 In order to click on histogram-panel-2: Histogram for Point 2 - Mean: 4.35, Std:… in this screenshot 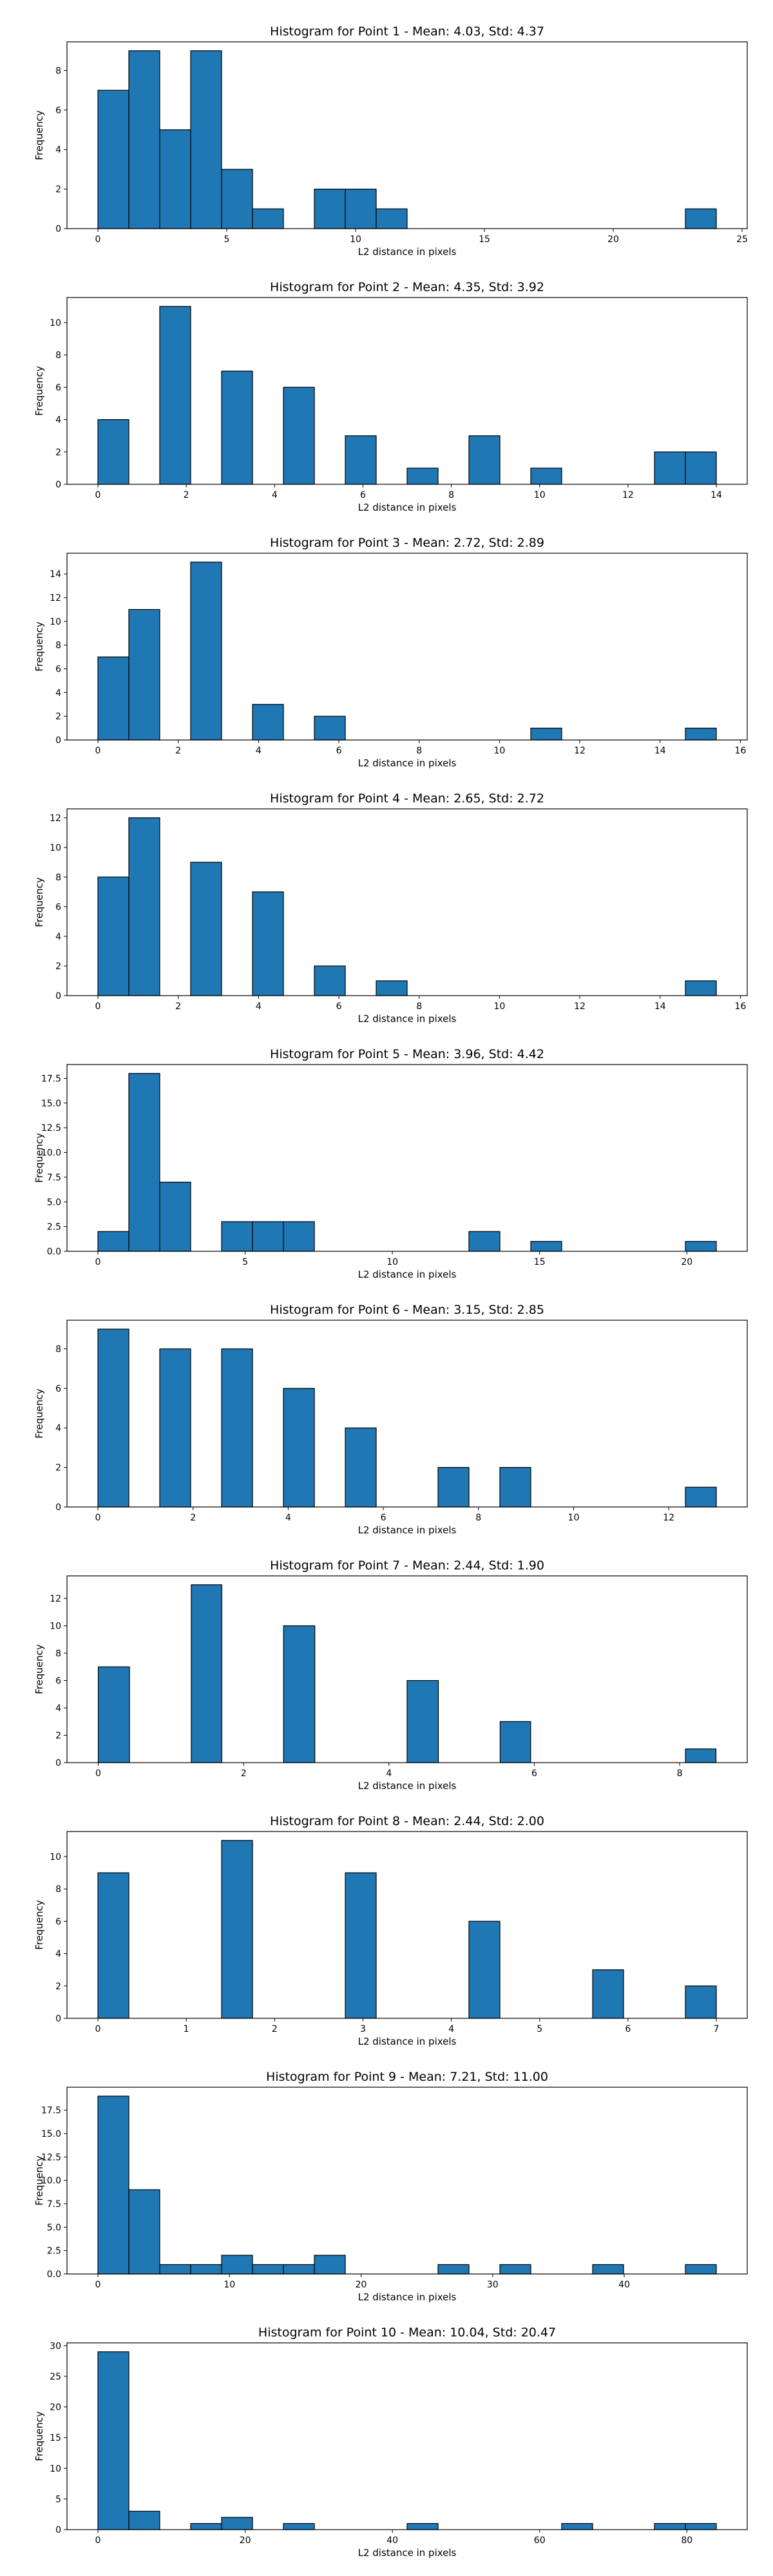, I will do `click(390, 397)`.